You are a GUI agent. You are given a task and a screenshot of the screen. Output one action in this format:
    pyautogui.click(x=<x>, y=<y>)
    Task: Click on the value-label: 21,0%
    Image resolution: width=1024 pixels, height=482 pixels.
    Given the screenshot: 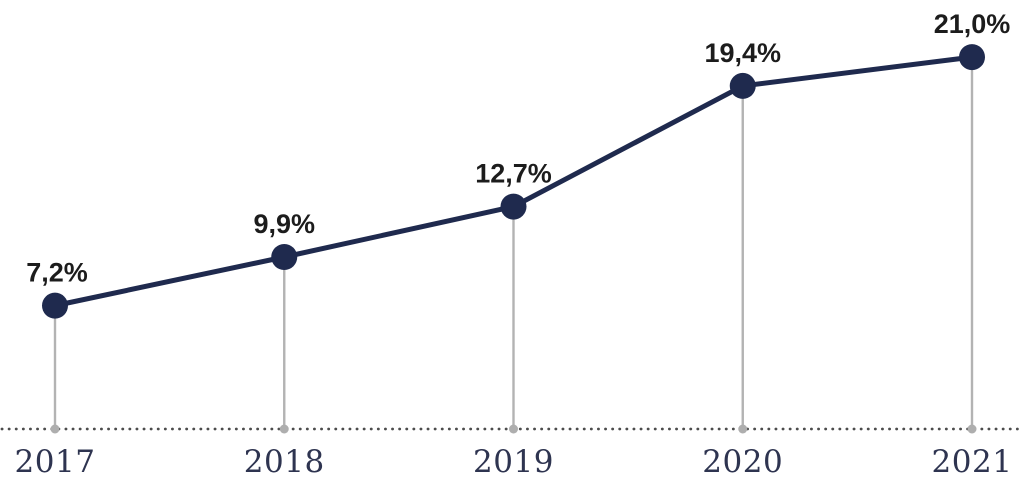 What is the action you would take?
    pyautogui.click(x=972, y=24)
    